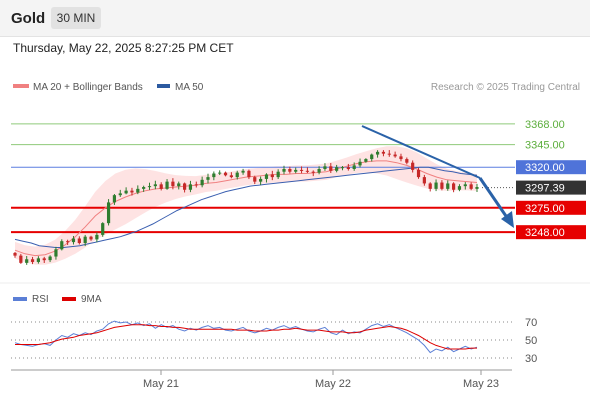 This screenshot has height=400, width=590. Describe the element at coordinates (20, 299) in the screenshot. I see `legend-swatch-rsi` at that location.